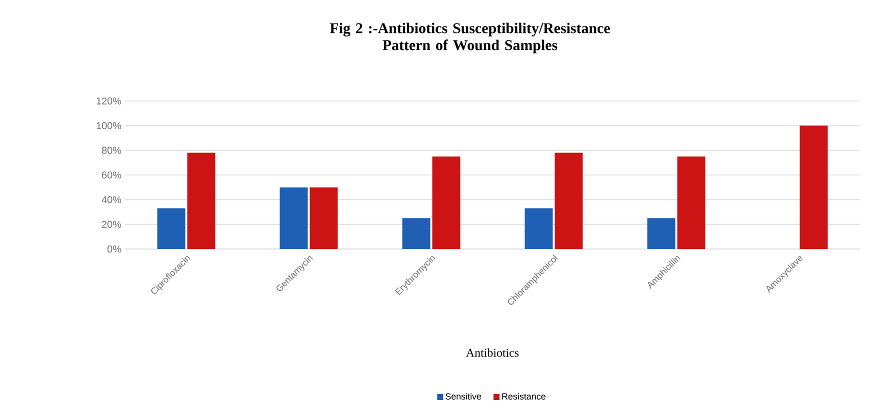  What do you see at coordinates (114, 249) in the screenshot?
I see `y-tick-label: 0%` at bounding box center [114, 249].